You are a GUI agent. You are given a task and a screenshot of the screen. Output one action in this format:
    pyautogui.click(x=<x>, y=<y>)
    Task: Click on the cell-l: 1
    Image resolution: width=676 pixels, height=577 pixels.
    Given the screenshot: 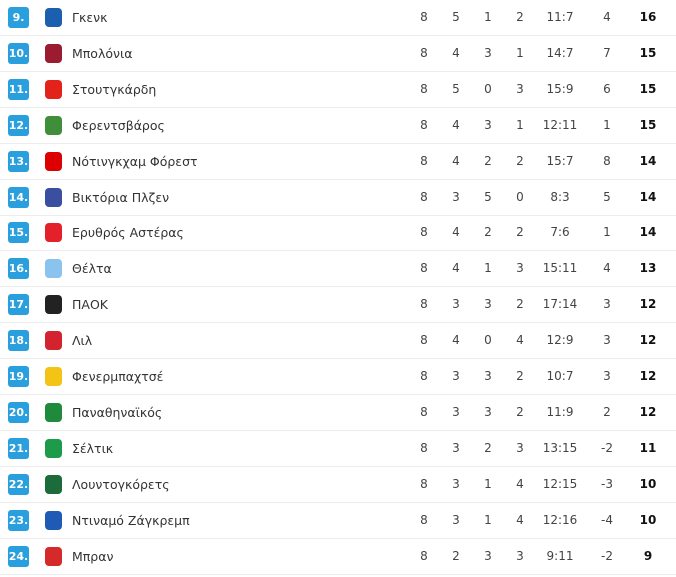 What is the action you would take?
    pyautogui.click(x=520, y=52)
    